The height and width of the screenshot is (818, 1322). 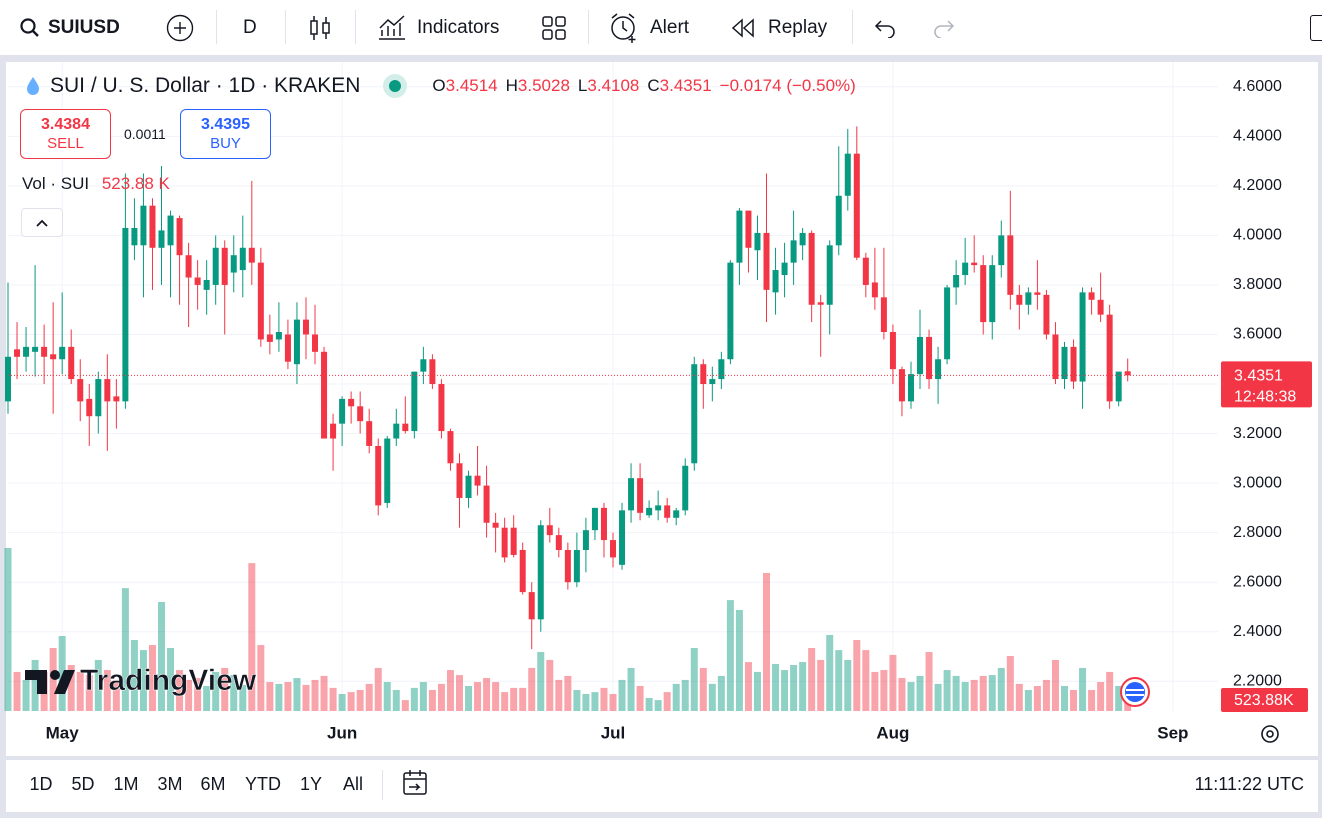 I want to click on ohlc-low: L3.4108, so click(x=608, y=86).